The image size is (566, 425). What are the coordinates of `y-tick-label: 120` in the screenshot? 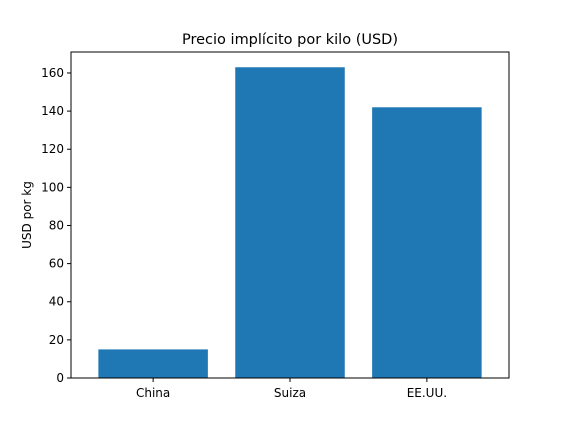 It's located at (52, 149).